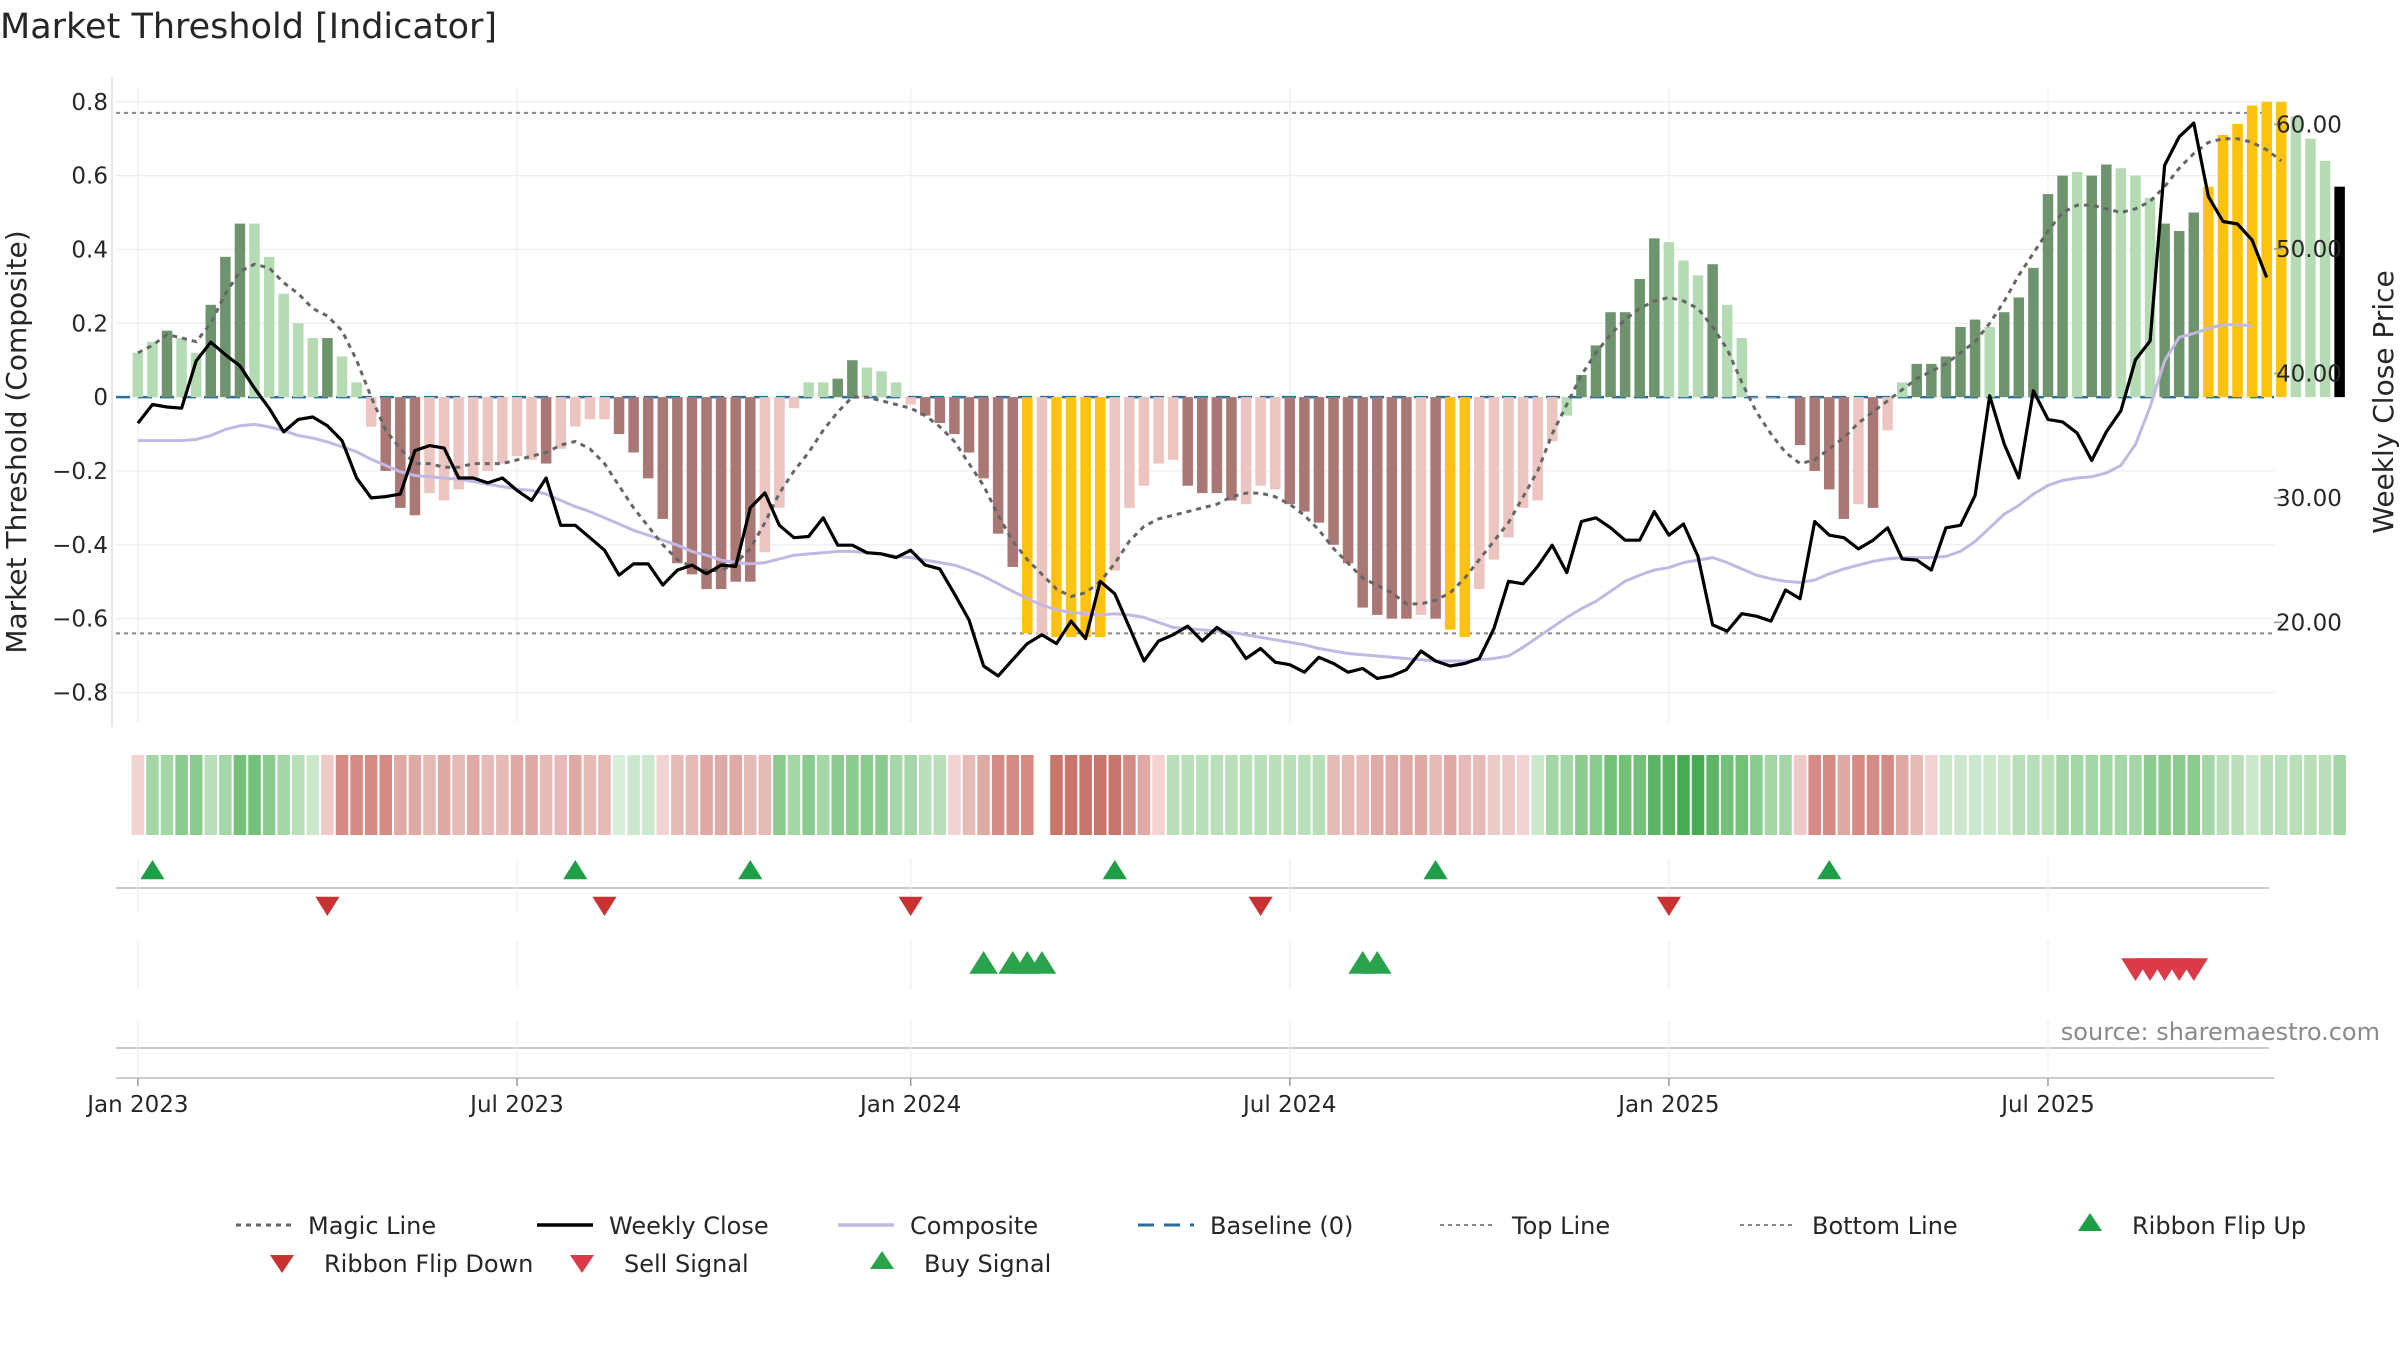 The width and height of the screenshot is (2400, 1354). I want to click on legend-item: Buy Signal, so click(960, 1264).